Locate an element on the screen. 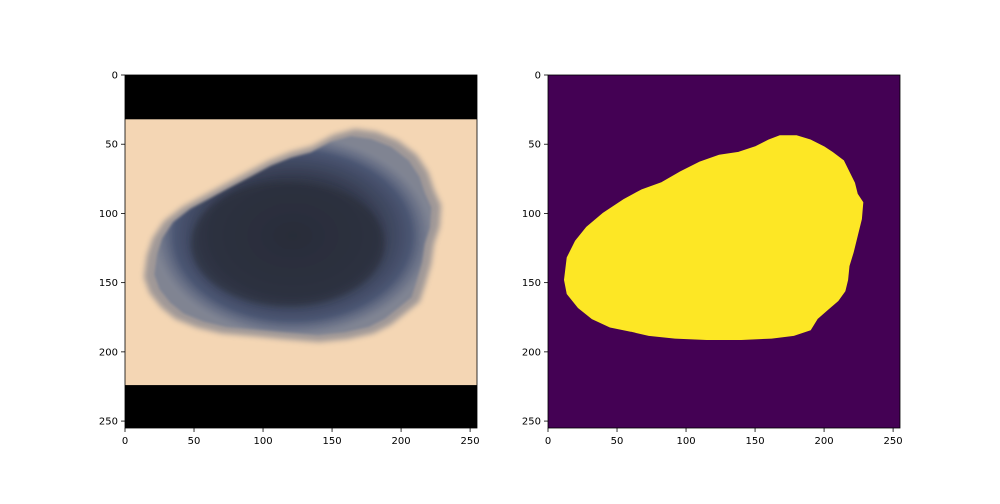 This screenshot has height=504, width=1000. black-band-top is located at coordinates (301, 97).